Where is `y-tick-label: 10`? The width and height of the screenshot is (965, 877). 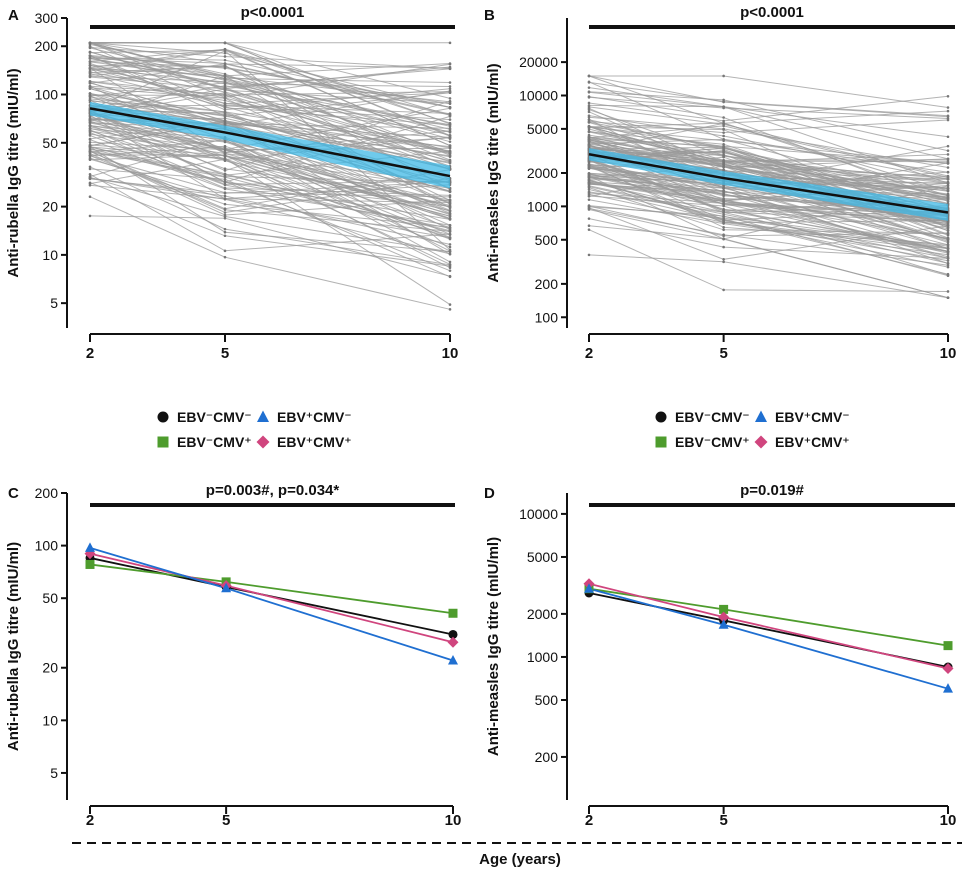 y-tick-label: 10 is located at coordinates (50, 255).